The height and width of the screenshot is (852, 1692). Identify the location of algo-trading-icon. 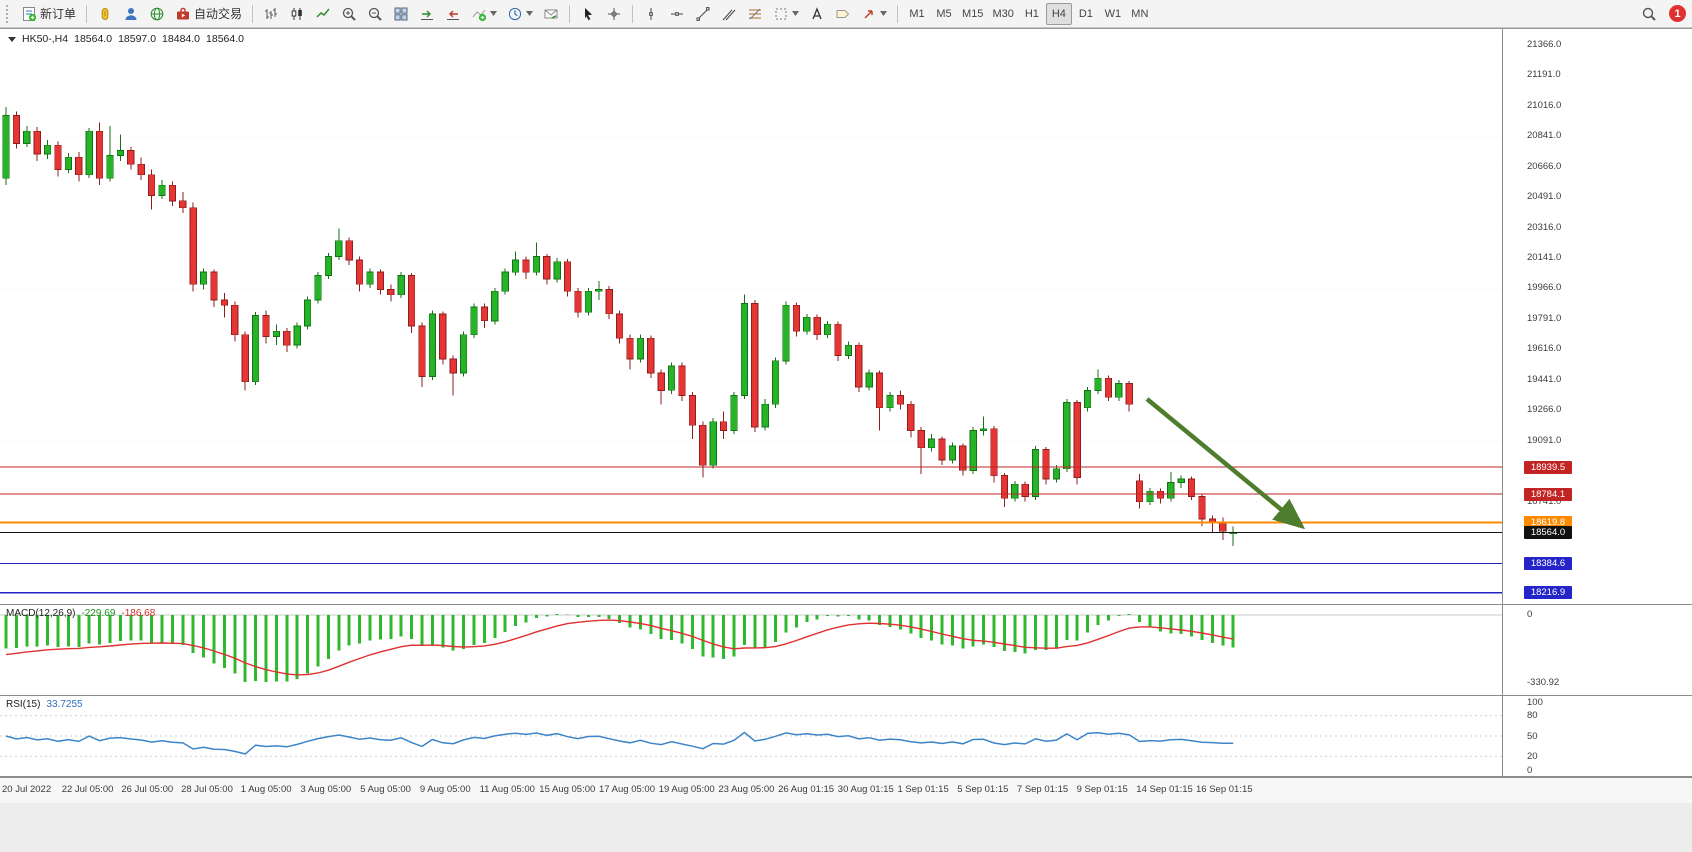
(183, 13).